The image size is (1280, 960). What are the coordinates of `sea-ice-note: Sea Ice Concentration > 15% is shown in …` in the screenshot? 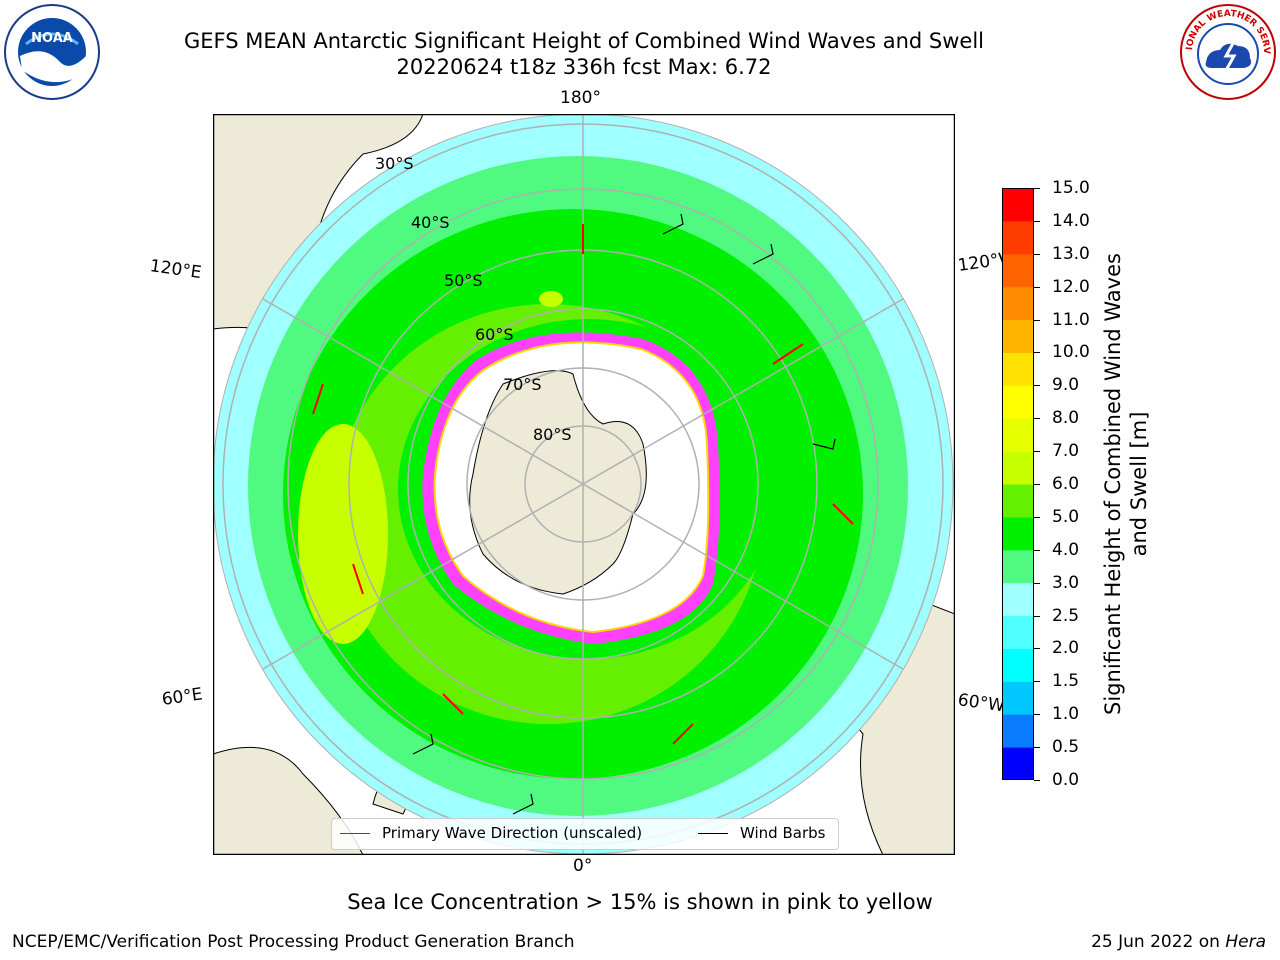 It's located at (640, 902).